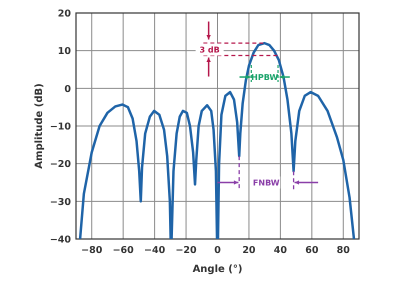 The height and width of the screenshot is (290, 410). Describe the element at coordinates (92, 250) in the screenshot. I see `x-tick-label: −80` at that location.